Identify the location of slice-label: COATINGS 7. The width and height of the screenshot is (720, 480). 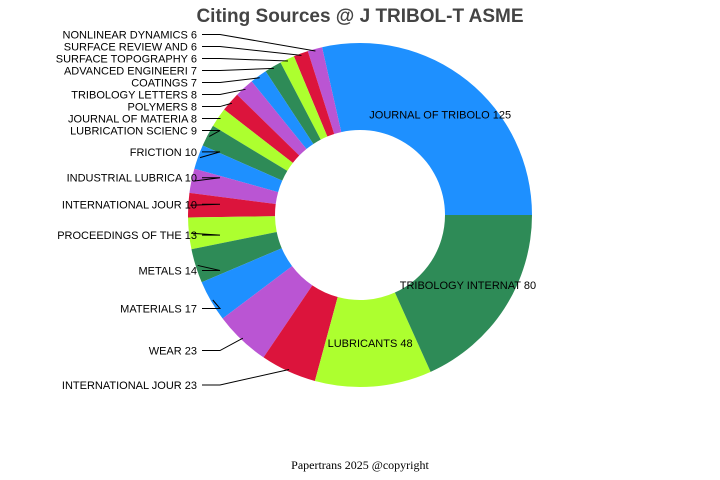
(164, 84).